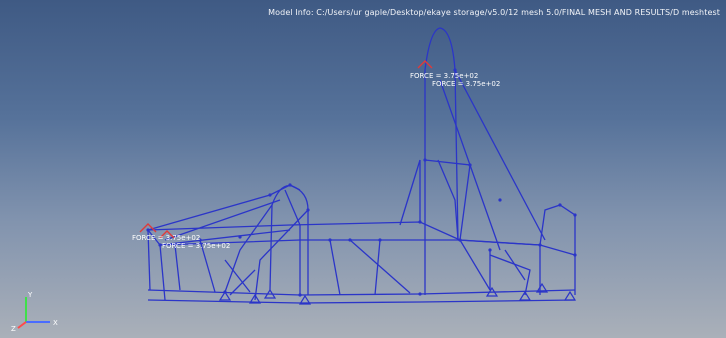 This screenshot has width=726, height=338. What do you see at coordinates (13, 328) in the screenshot?
I see `z-axis-label: Z` at bounding box center [13, 328].